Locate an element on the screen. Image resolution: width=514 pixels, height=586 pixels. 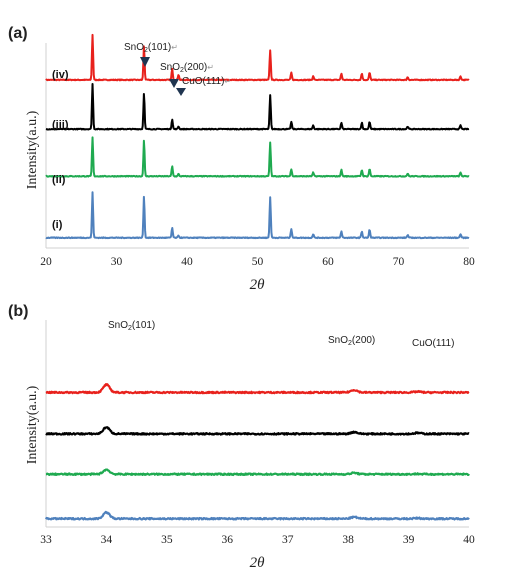
panel-b-y-axis-title: Intensity(a.u.) is located at coordinates (32, 424).